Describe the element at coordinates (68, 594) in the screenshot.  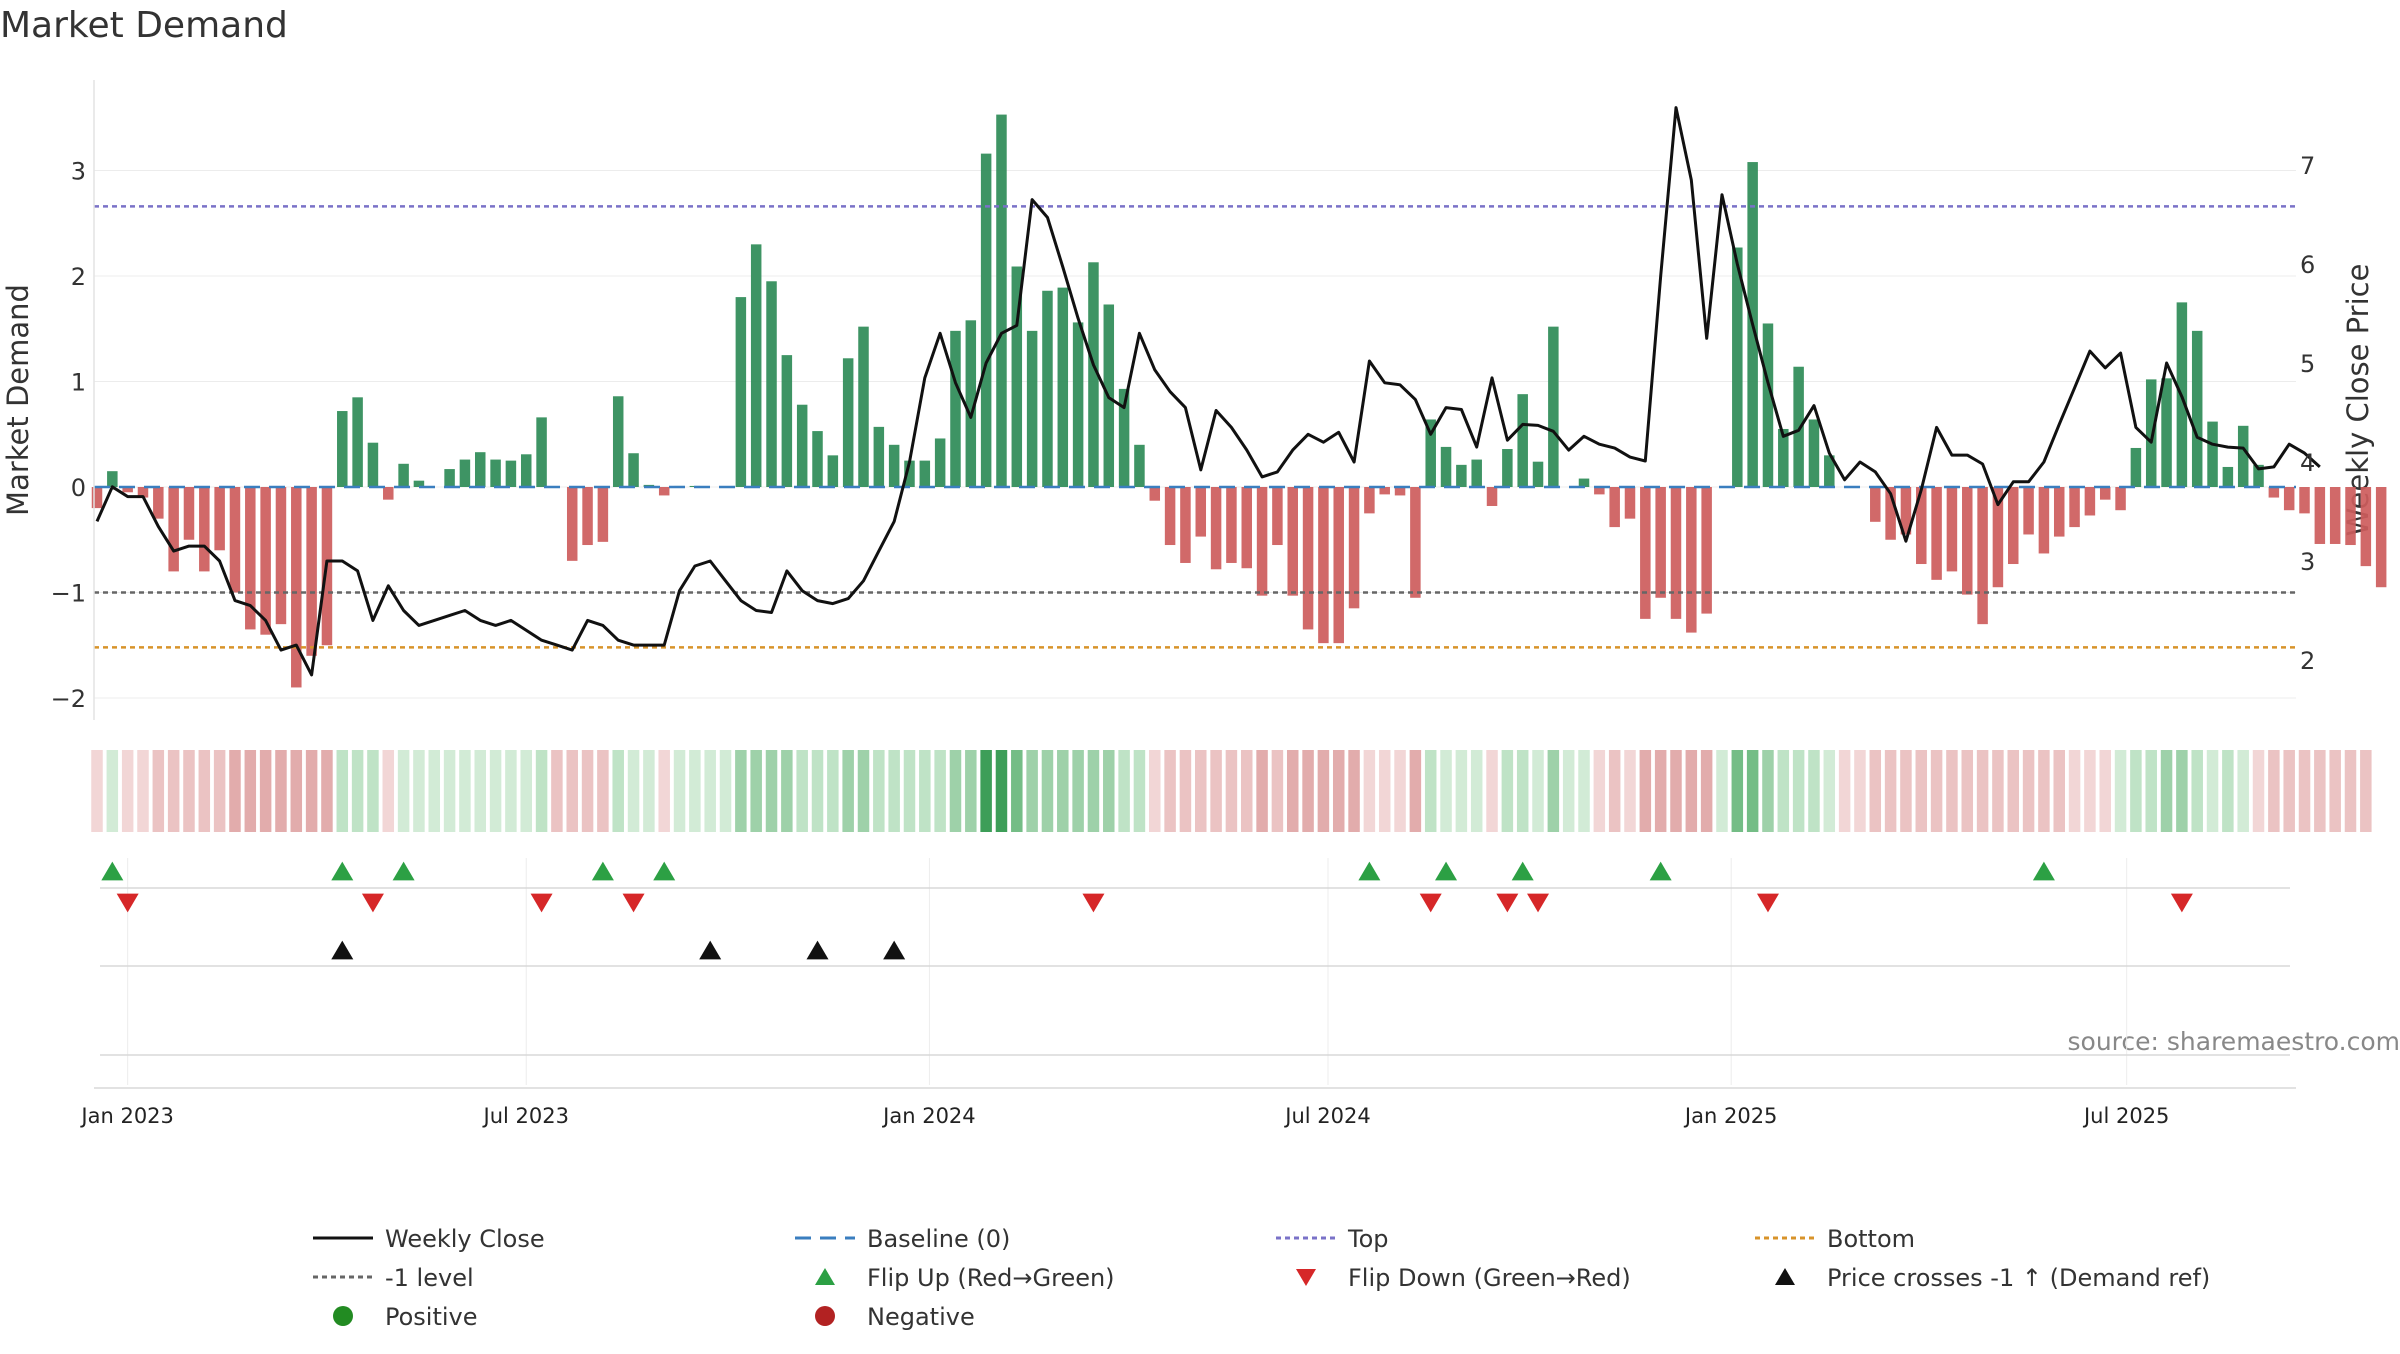
I see `y-tick-label: −1` at that location.